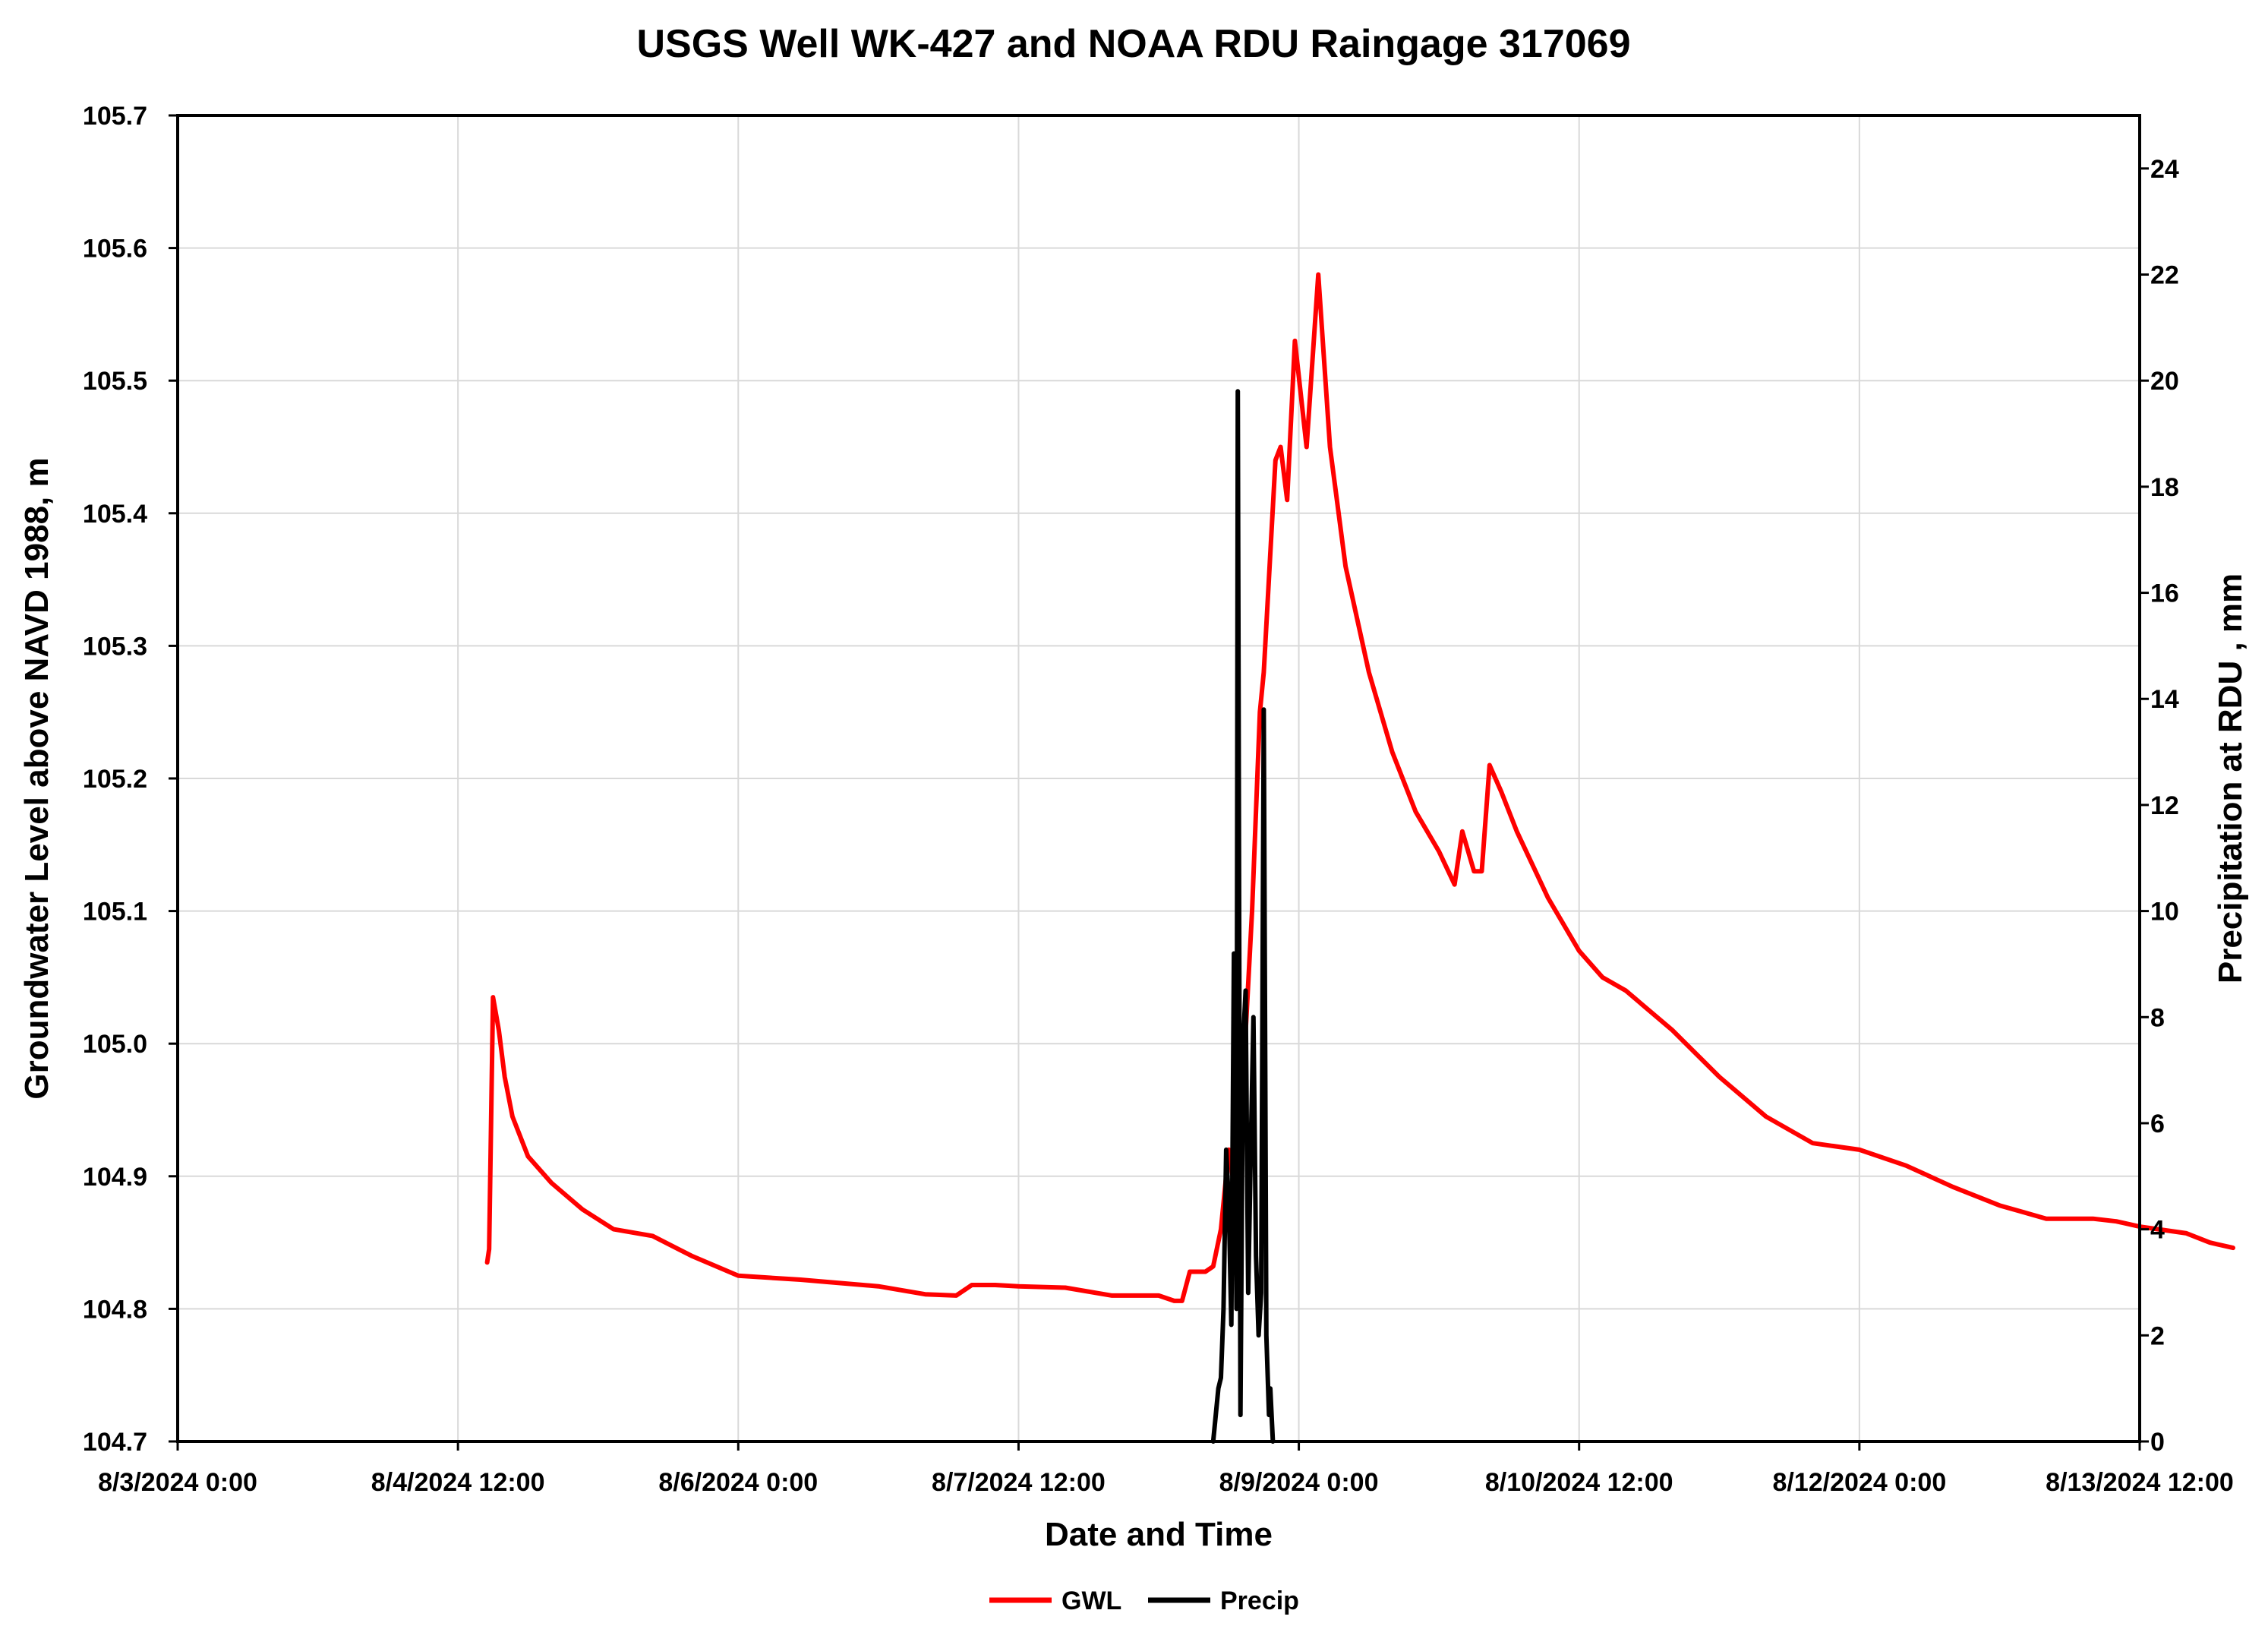  I want to click on y2-tick-label: 22, so click(2165, 275).